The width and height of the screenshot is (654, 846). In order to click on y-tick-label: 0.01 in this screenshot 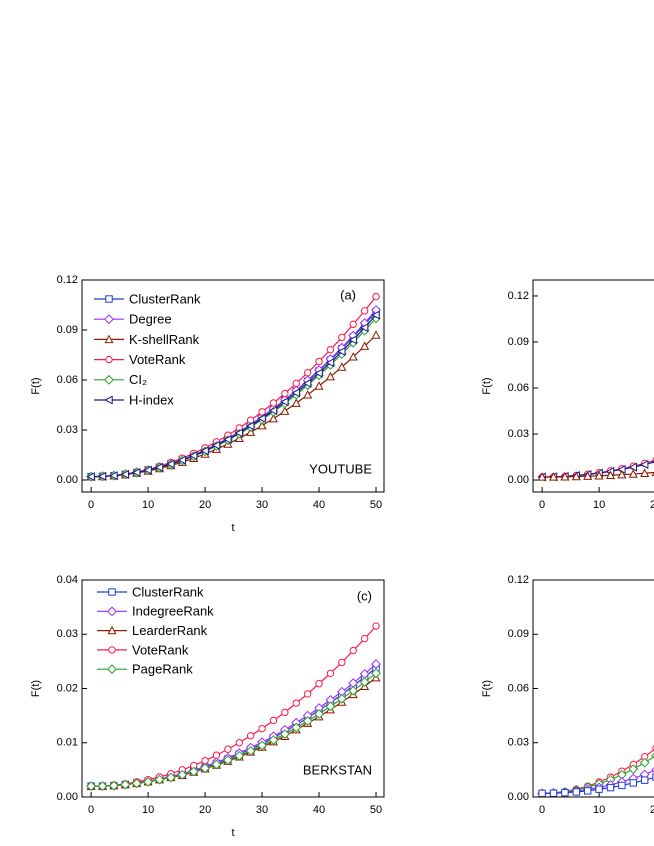, I will do `click(67, 743)`.